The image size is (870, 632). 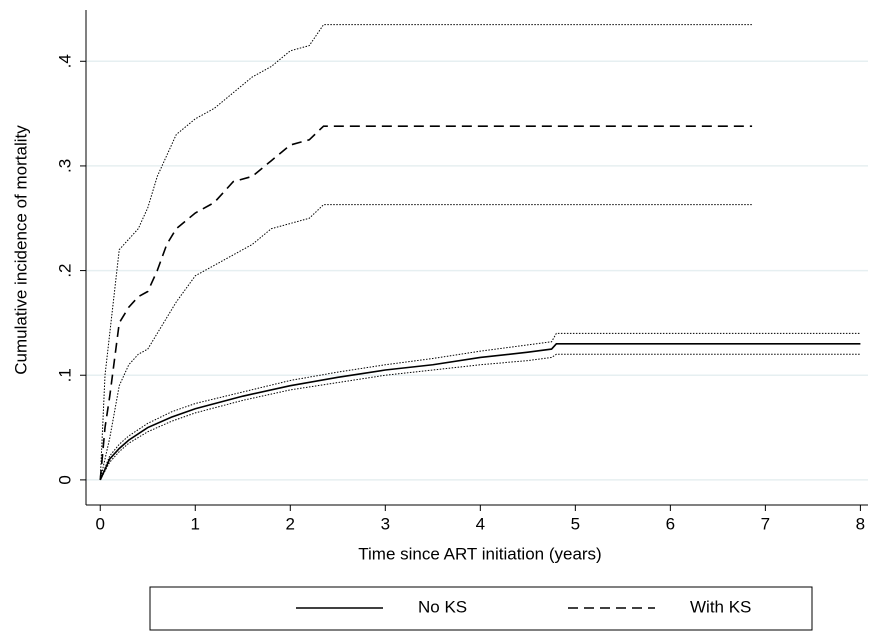 I want to click on y-tick-label: .3, so click(x=64, y=166).